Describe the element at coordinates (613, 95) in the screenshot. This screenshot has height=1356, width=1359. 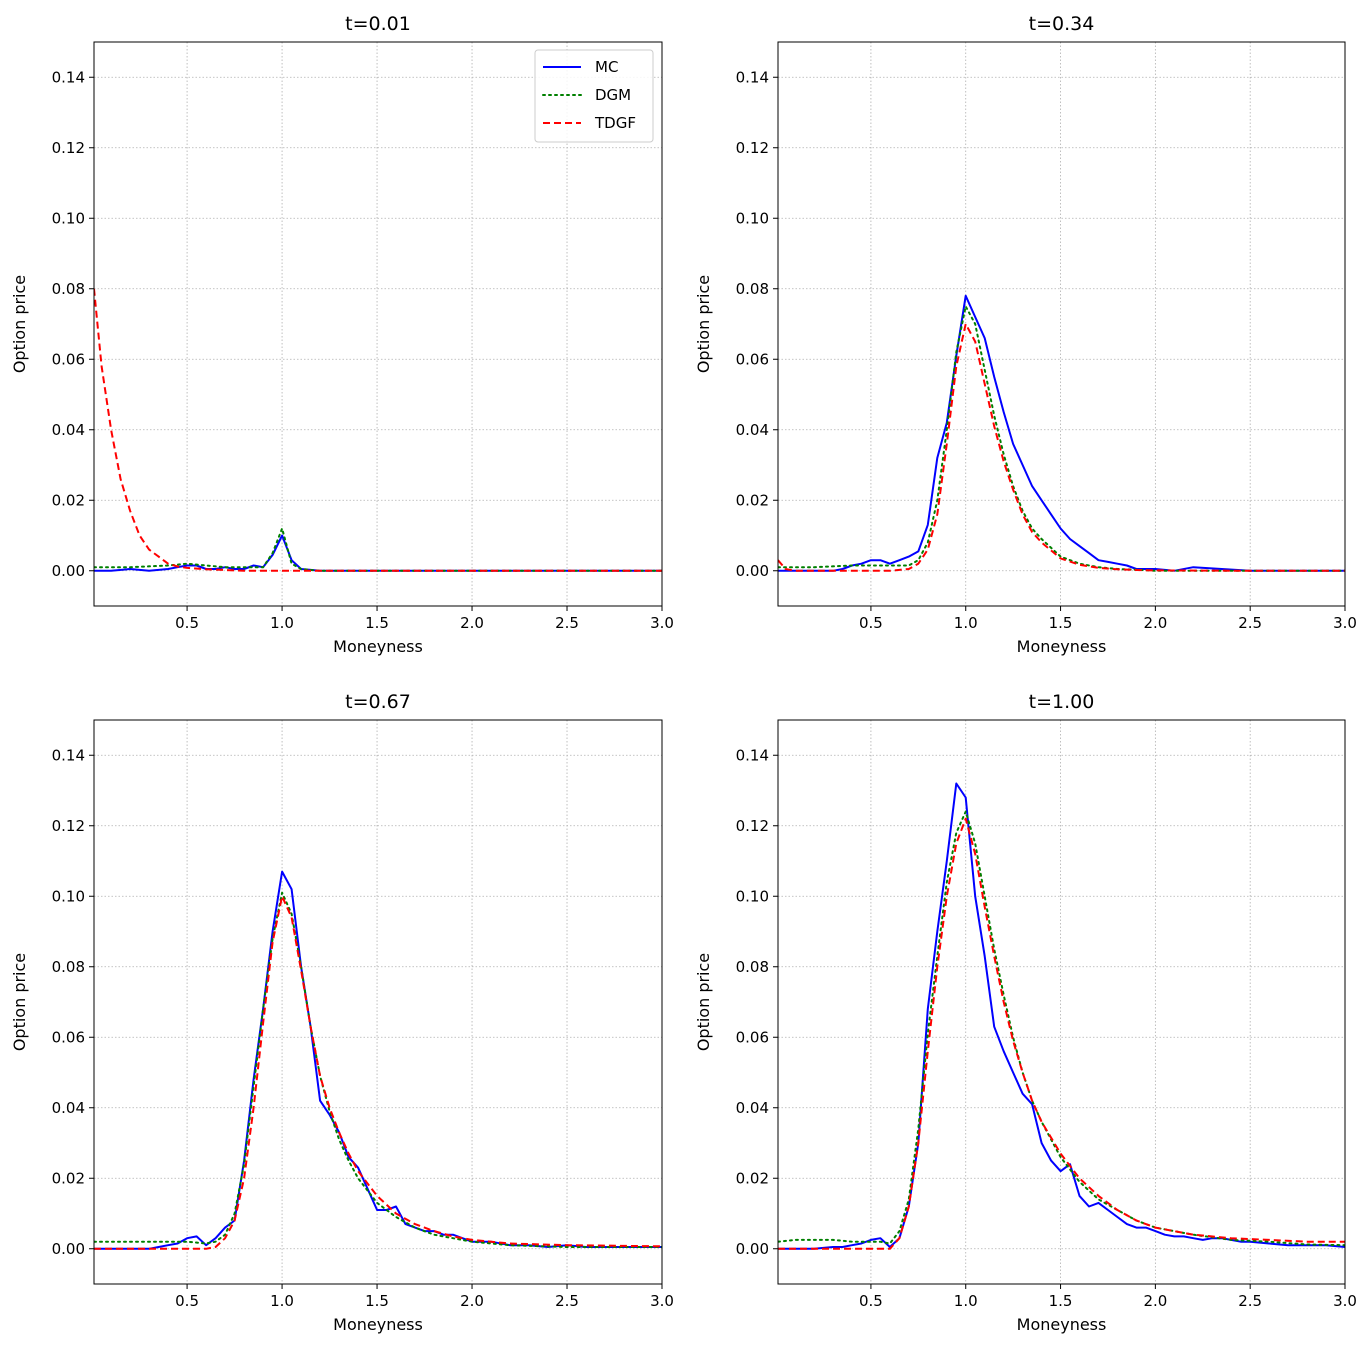
I see `legend-label-dgm: DGM` at that location.